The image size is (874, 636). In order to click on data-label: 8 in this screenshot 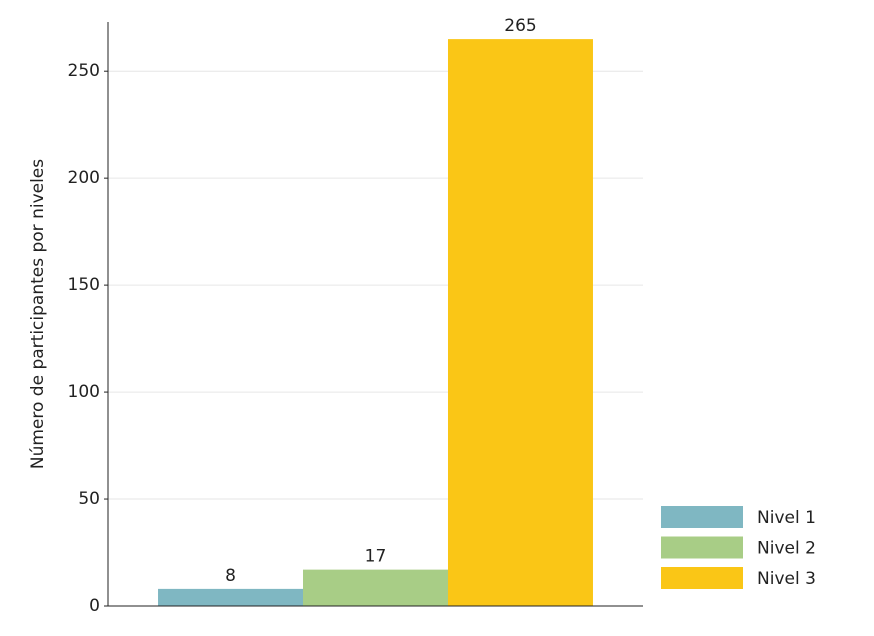, I will do `click(230, 576)`.